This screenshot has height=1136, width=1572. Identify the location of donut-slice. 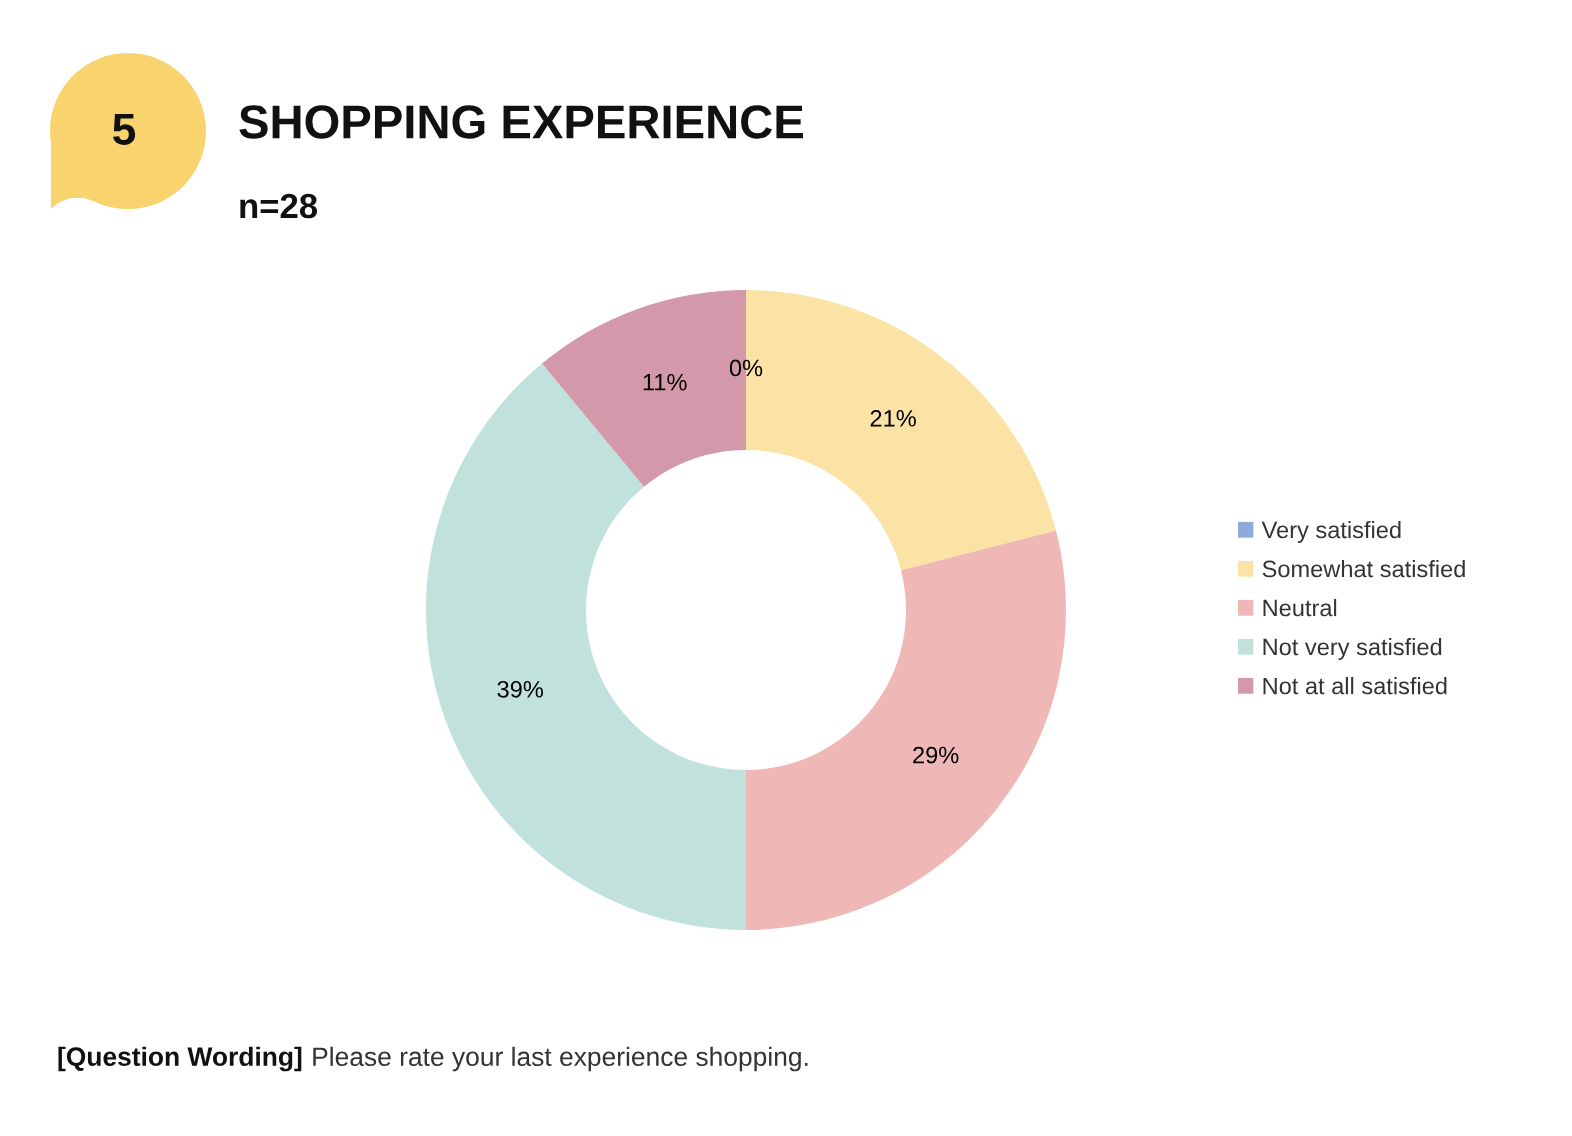
(906, 730).